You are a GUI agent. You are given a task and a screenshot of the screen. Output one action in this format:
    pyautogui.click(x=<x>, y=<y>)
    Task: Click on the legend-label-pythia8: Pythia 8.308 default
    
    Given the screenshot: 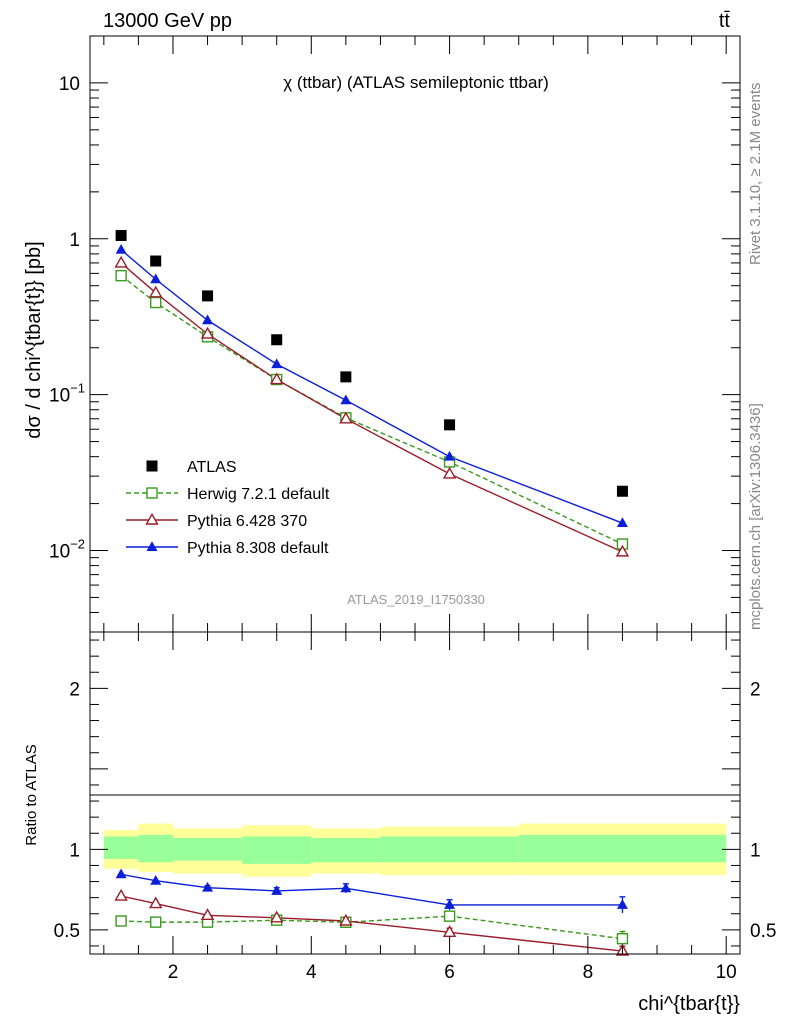 What is the action you would take?
    pyautogui.click(x=258, y=548)
    